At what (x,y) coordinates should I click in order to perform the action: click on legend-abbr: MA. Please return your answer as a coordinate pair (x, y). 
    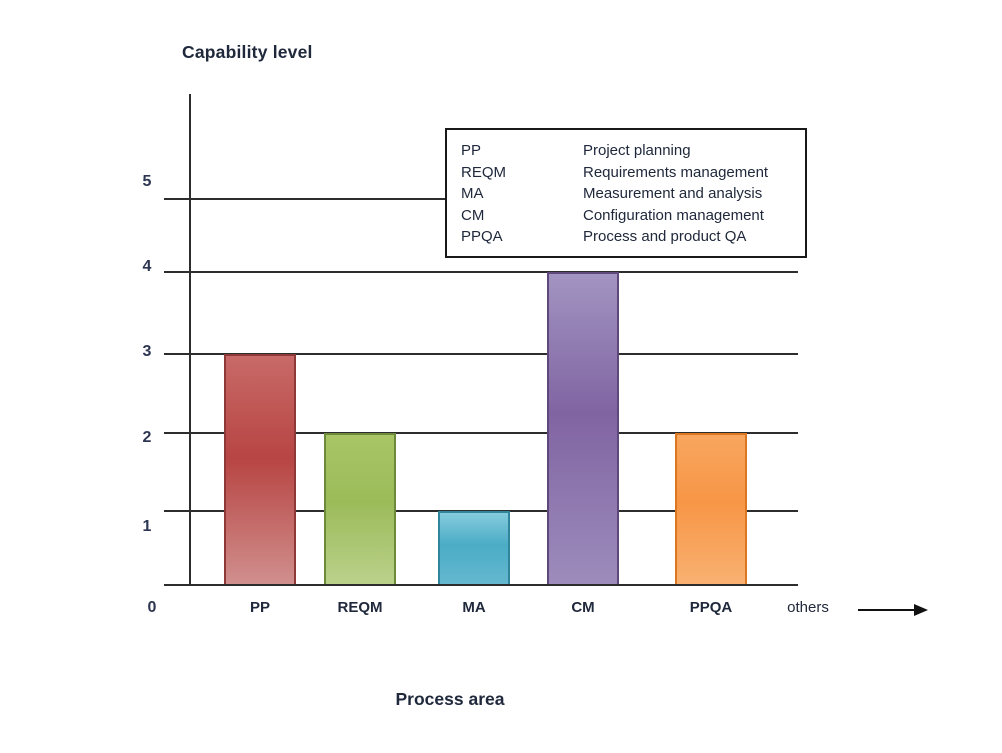
    Looking at the image, I should click on (472, 194).